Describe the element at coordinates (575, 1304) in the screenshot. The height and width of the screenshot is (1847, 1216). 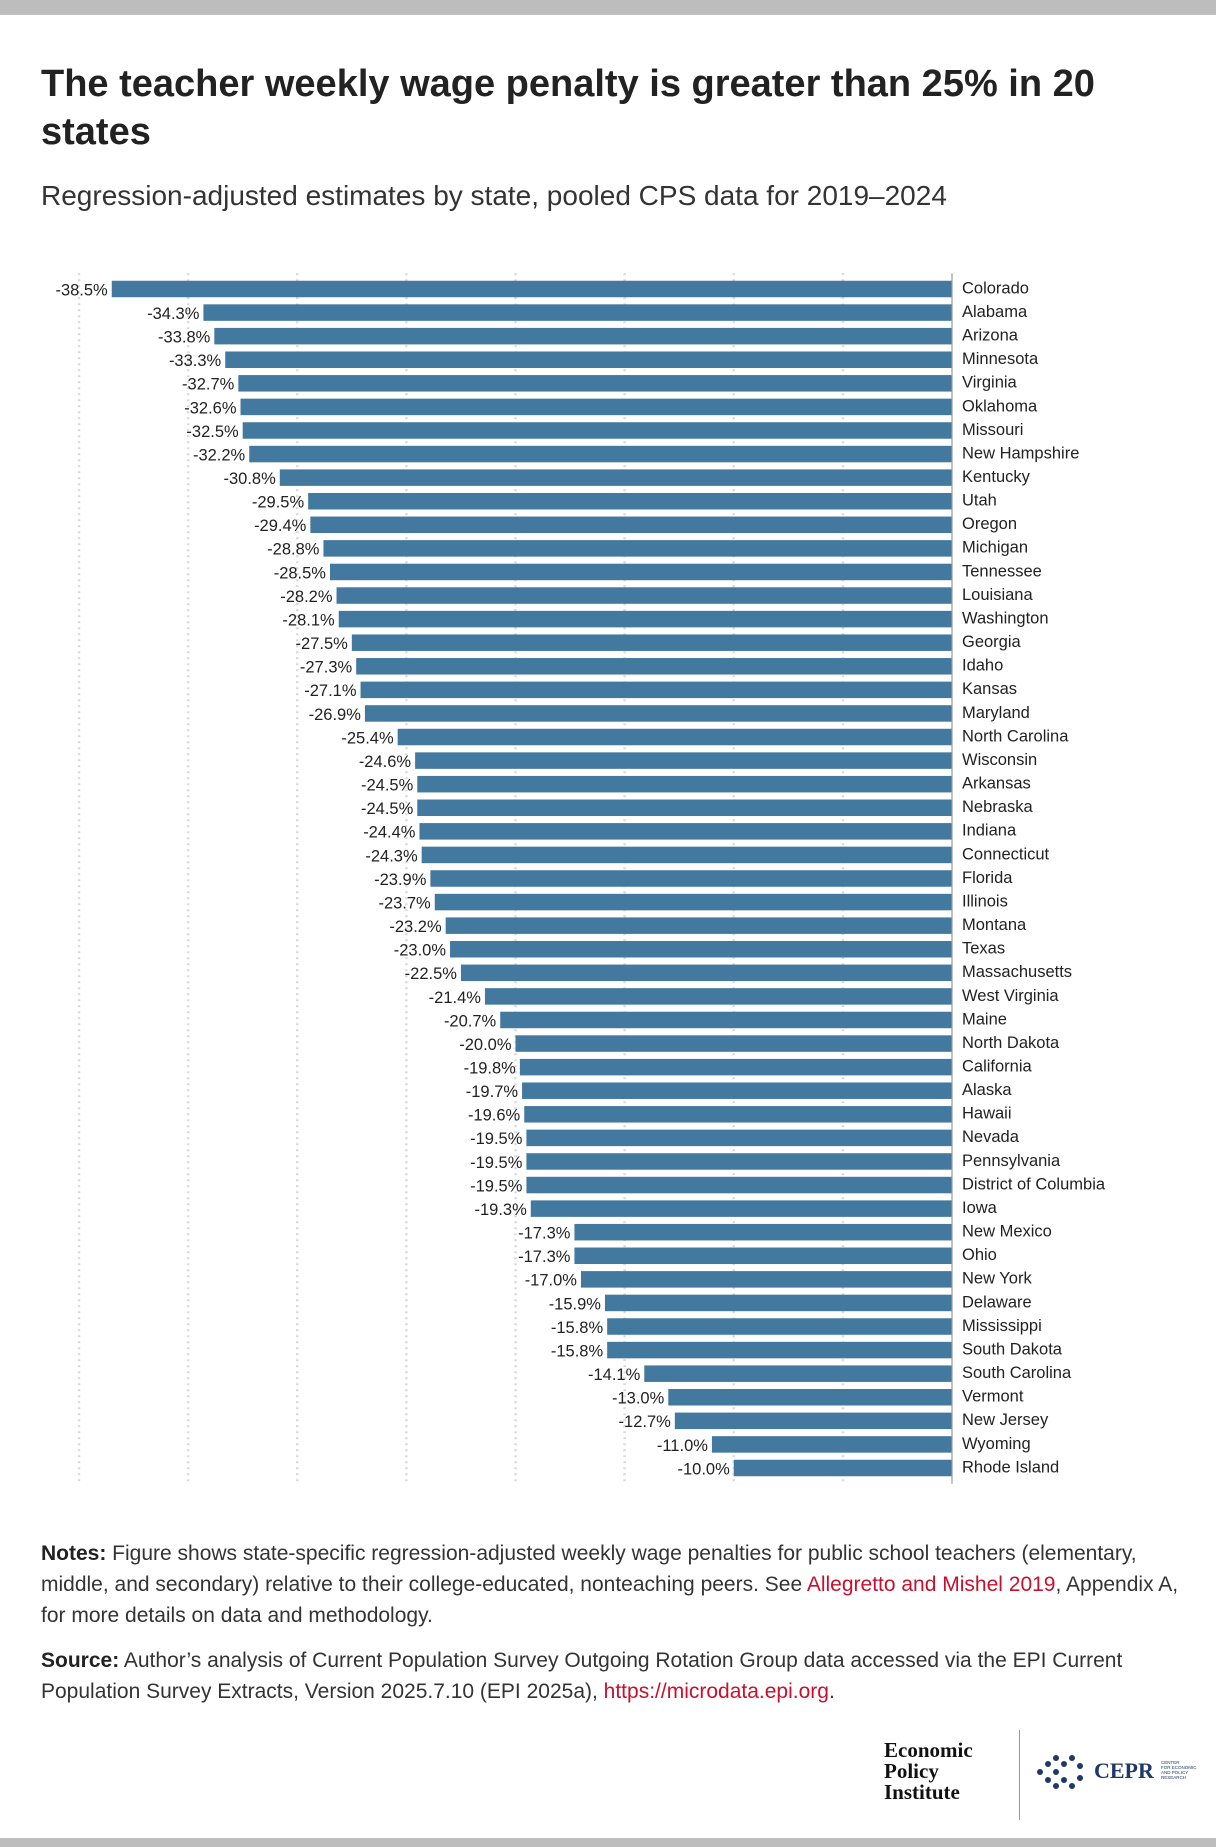
I see `value-label: -15.9%` at that location.